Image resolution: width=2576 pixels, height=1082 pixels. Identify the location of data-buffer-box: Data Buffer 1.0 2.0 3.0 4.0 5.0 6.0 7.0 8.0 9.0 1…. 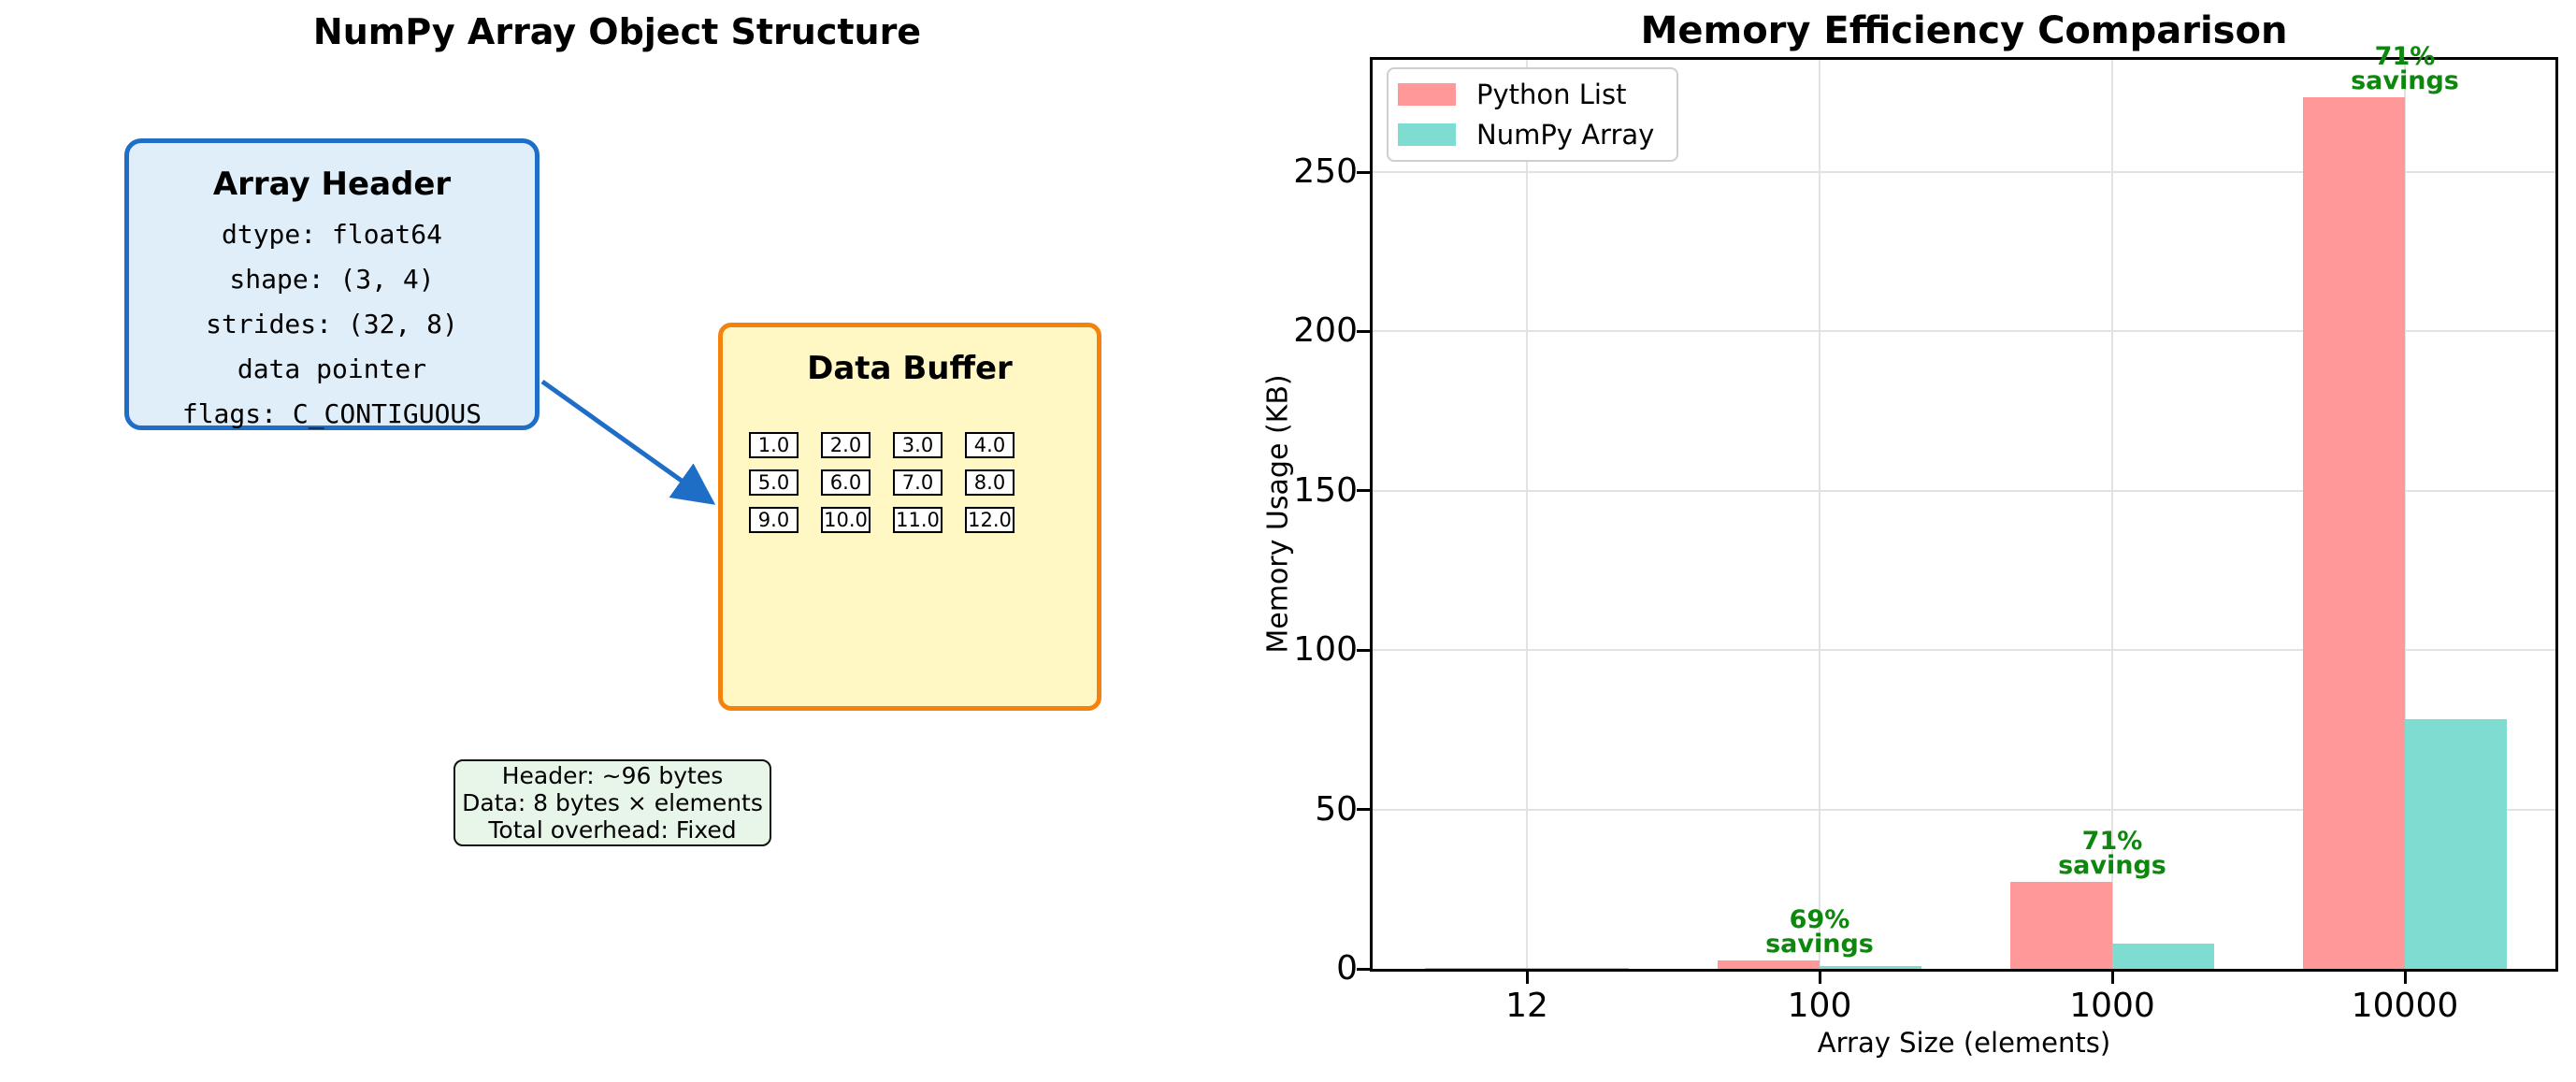
(910, 517).